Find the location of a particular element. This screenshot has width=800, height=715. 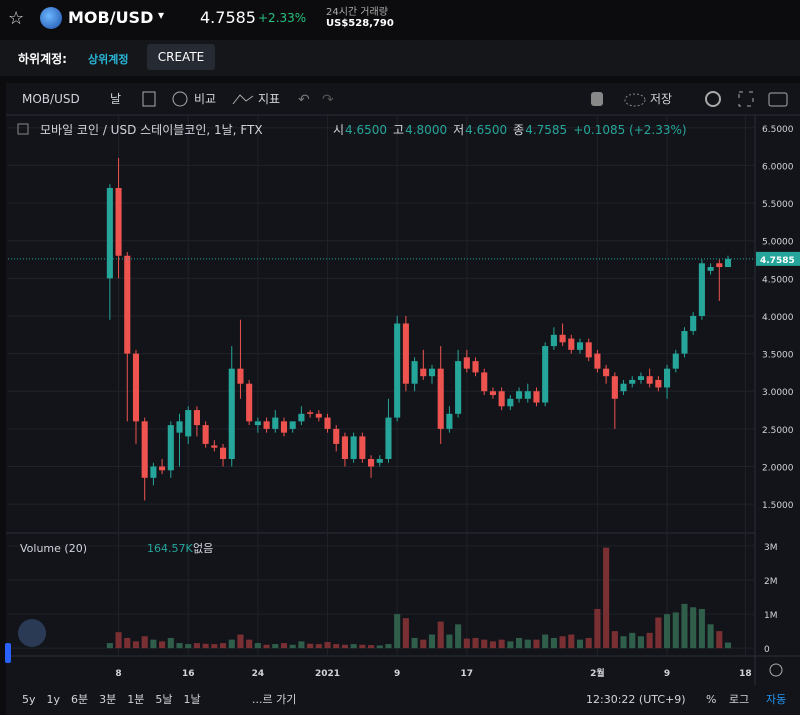

x-tick-label: 17 is located at coordinates (467, 674).